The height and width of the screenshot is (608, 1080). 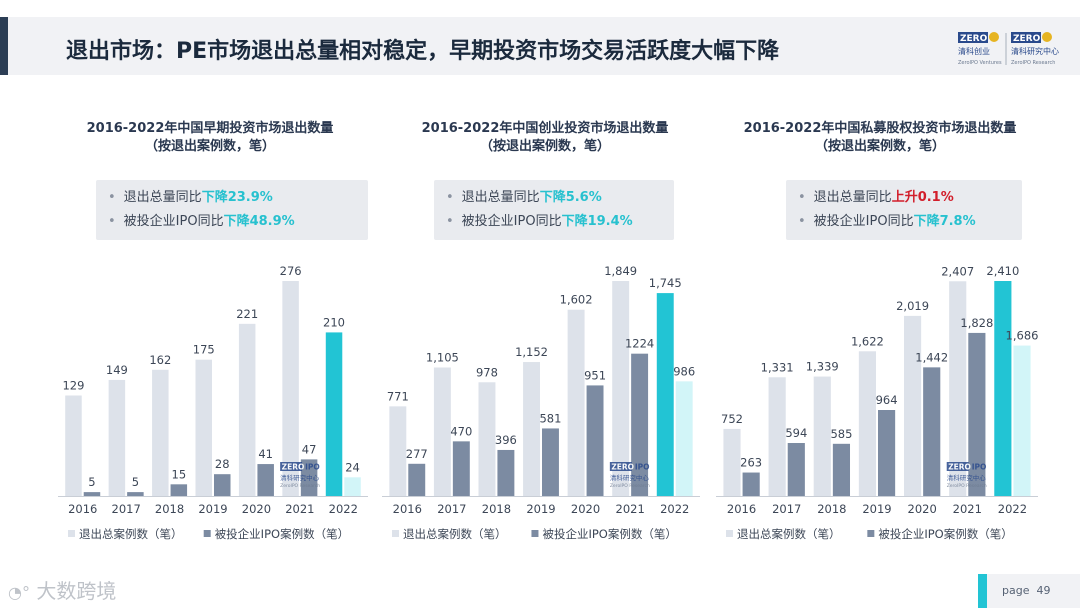 I want to click on page-number-accent, so click(x=982, y=591).